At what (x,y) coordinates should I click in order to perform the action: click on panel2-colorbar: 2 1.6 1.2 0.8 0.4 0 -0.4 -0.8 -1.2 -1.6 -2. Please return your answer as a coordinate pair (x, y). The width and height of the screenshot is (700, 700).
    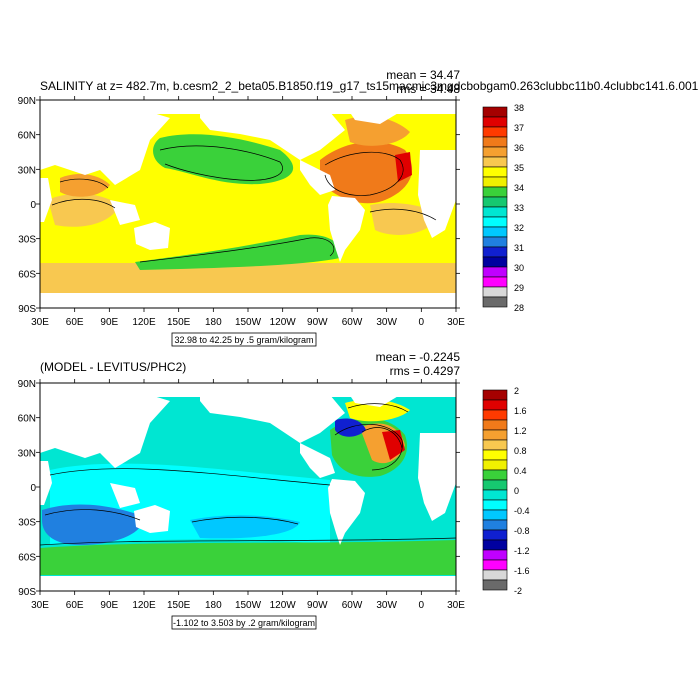
    Looking at the image, I should click on (506, 491).